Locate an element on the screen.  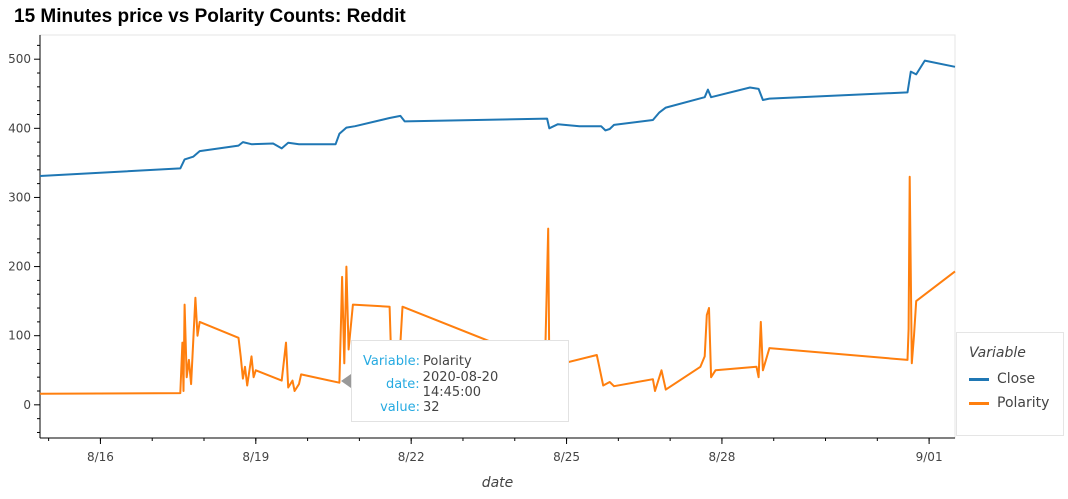
x-tick-label: 8/16 is located at coordinates (100, 457).